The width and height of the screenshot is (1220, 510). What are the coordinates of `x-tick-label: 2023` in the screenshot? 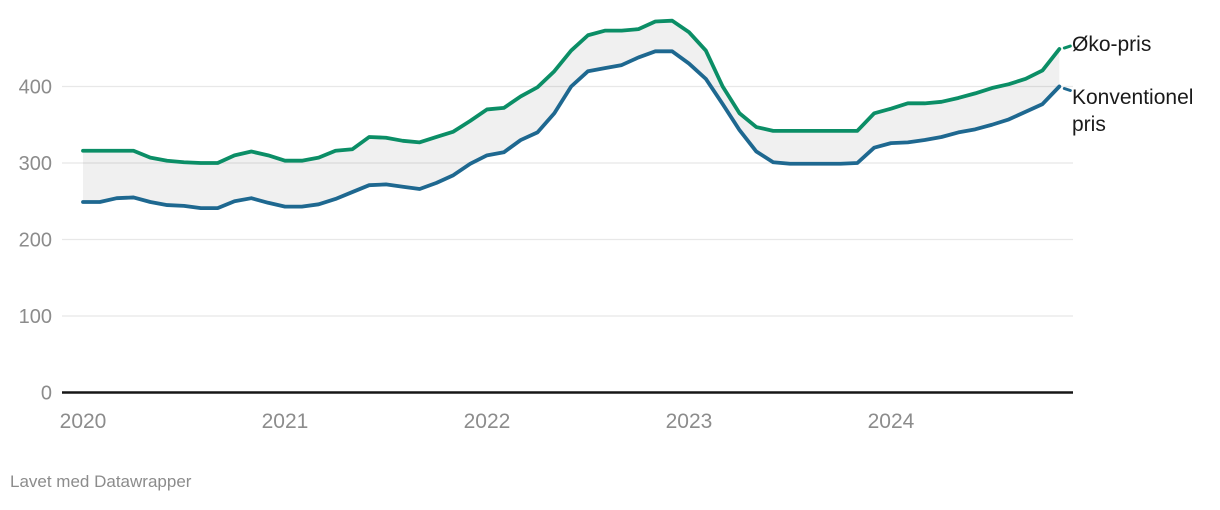 It's located at (689, 421).